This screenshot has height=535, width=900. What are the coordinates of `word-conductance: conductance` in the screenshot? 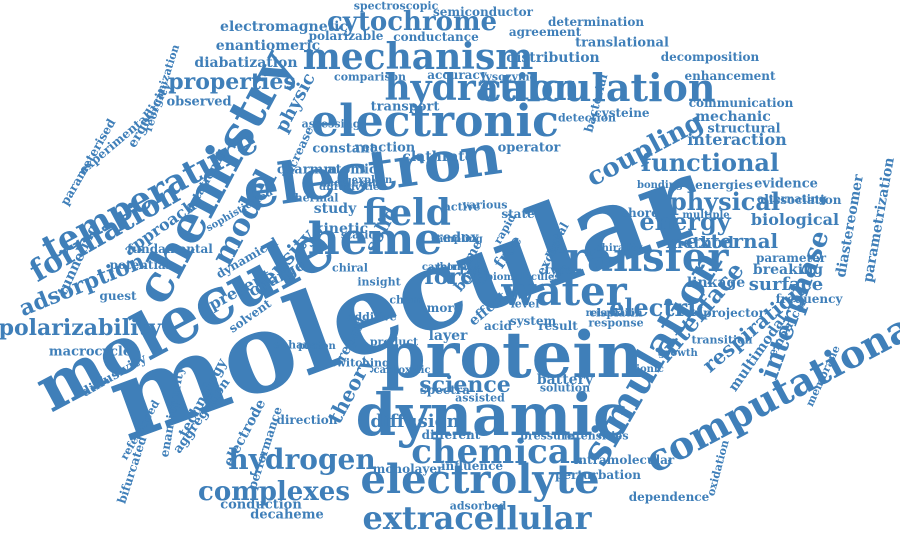 It's located at (436, 37).